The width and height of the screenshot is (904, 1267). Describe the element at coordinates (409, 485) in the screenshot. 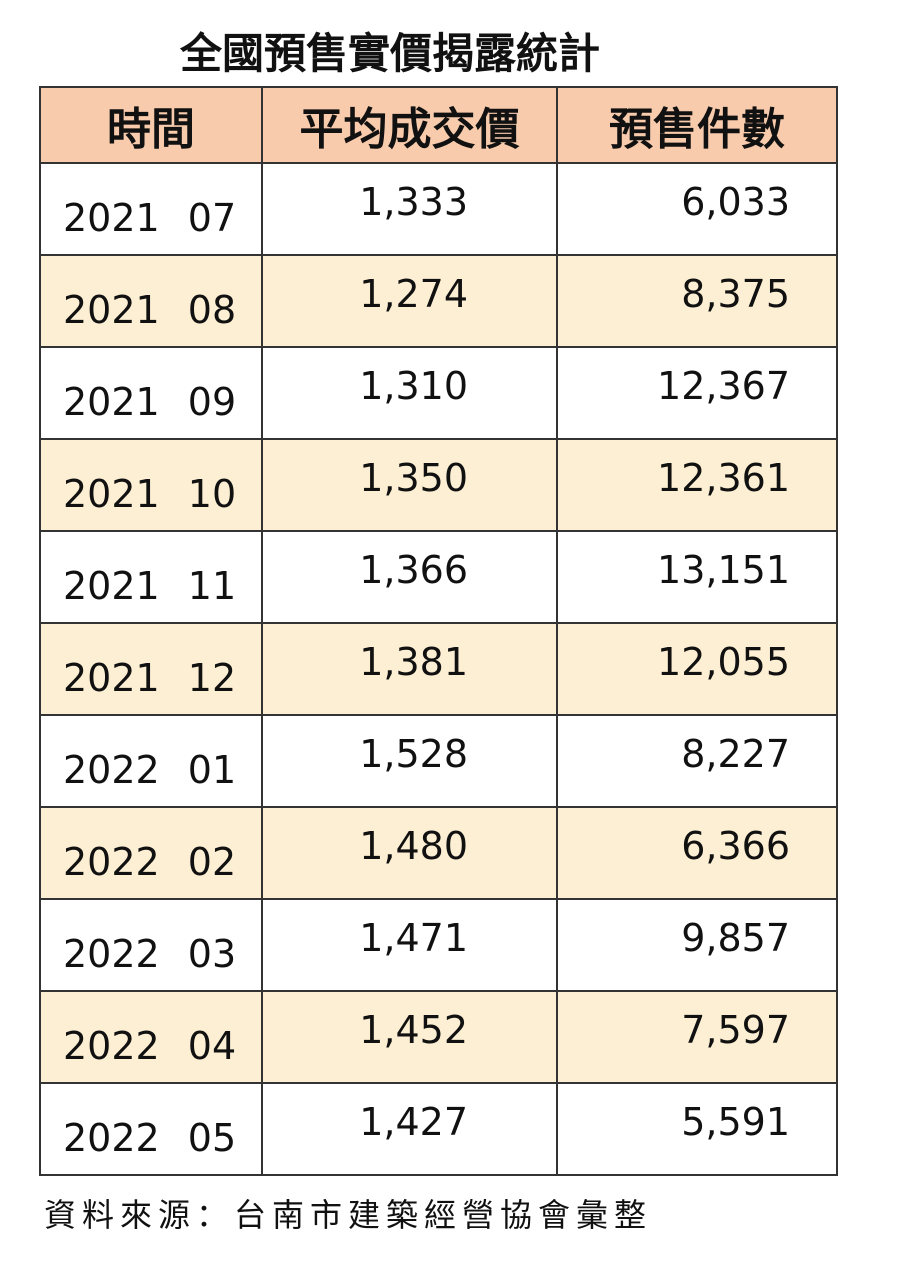

I see `table-cell: 1,350` at that location.